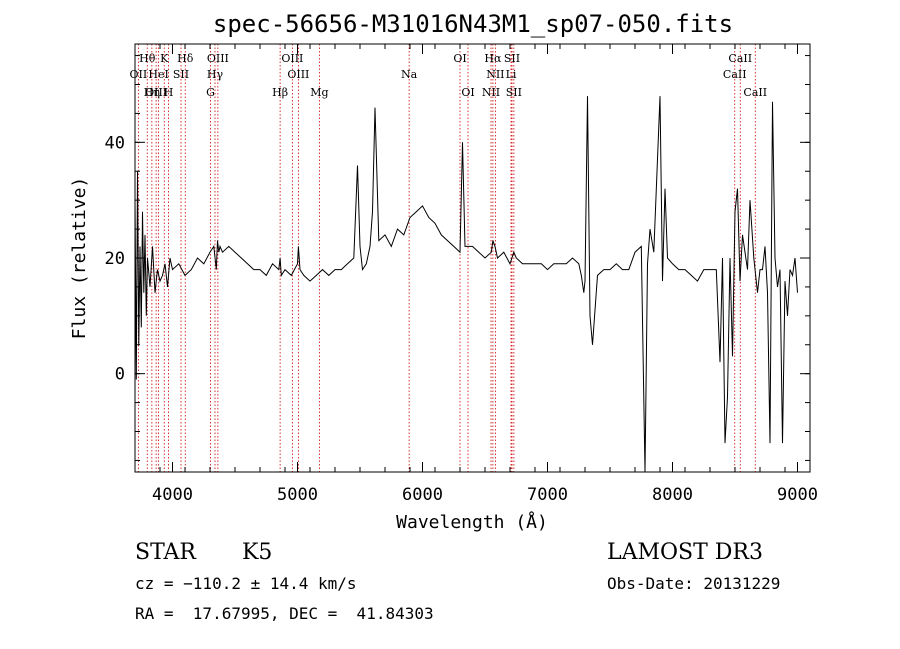 This screenshot has height=649, width=900. What do you see at coordinates (511, 74) in the screenshot?
I see `line-marker-label: Li` at bounding box center [511, 74].